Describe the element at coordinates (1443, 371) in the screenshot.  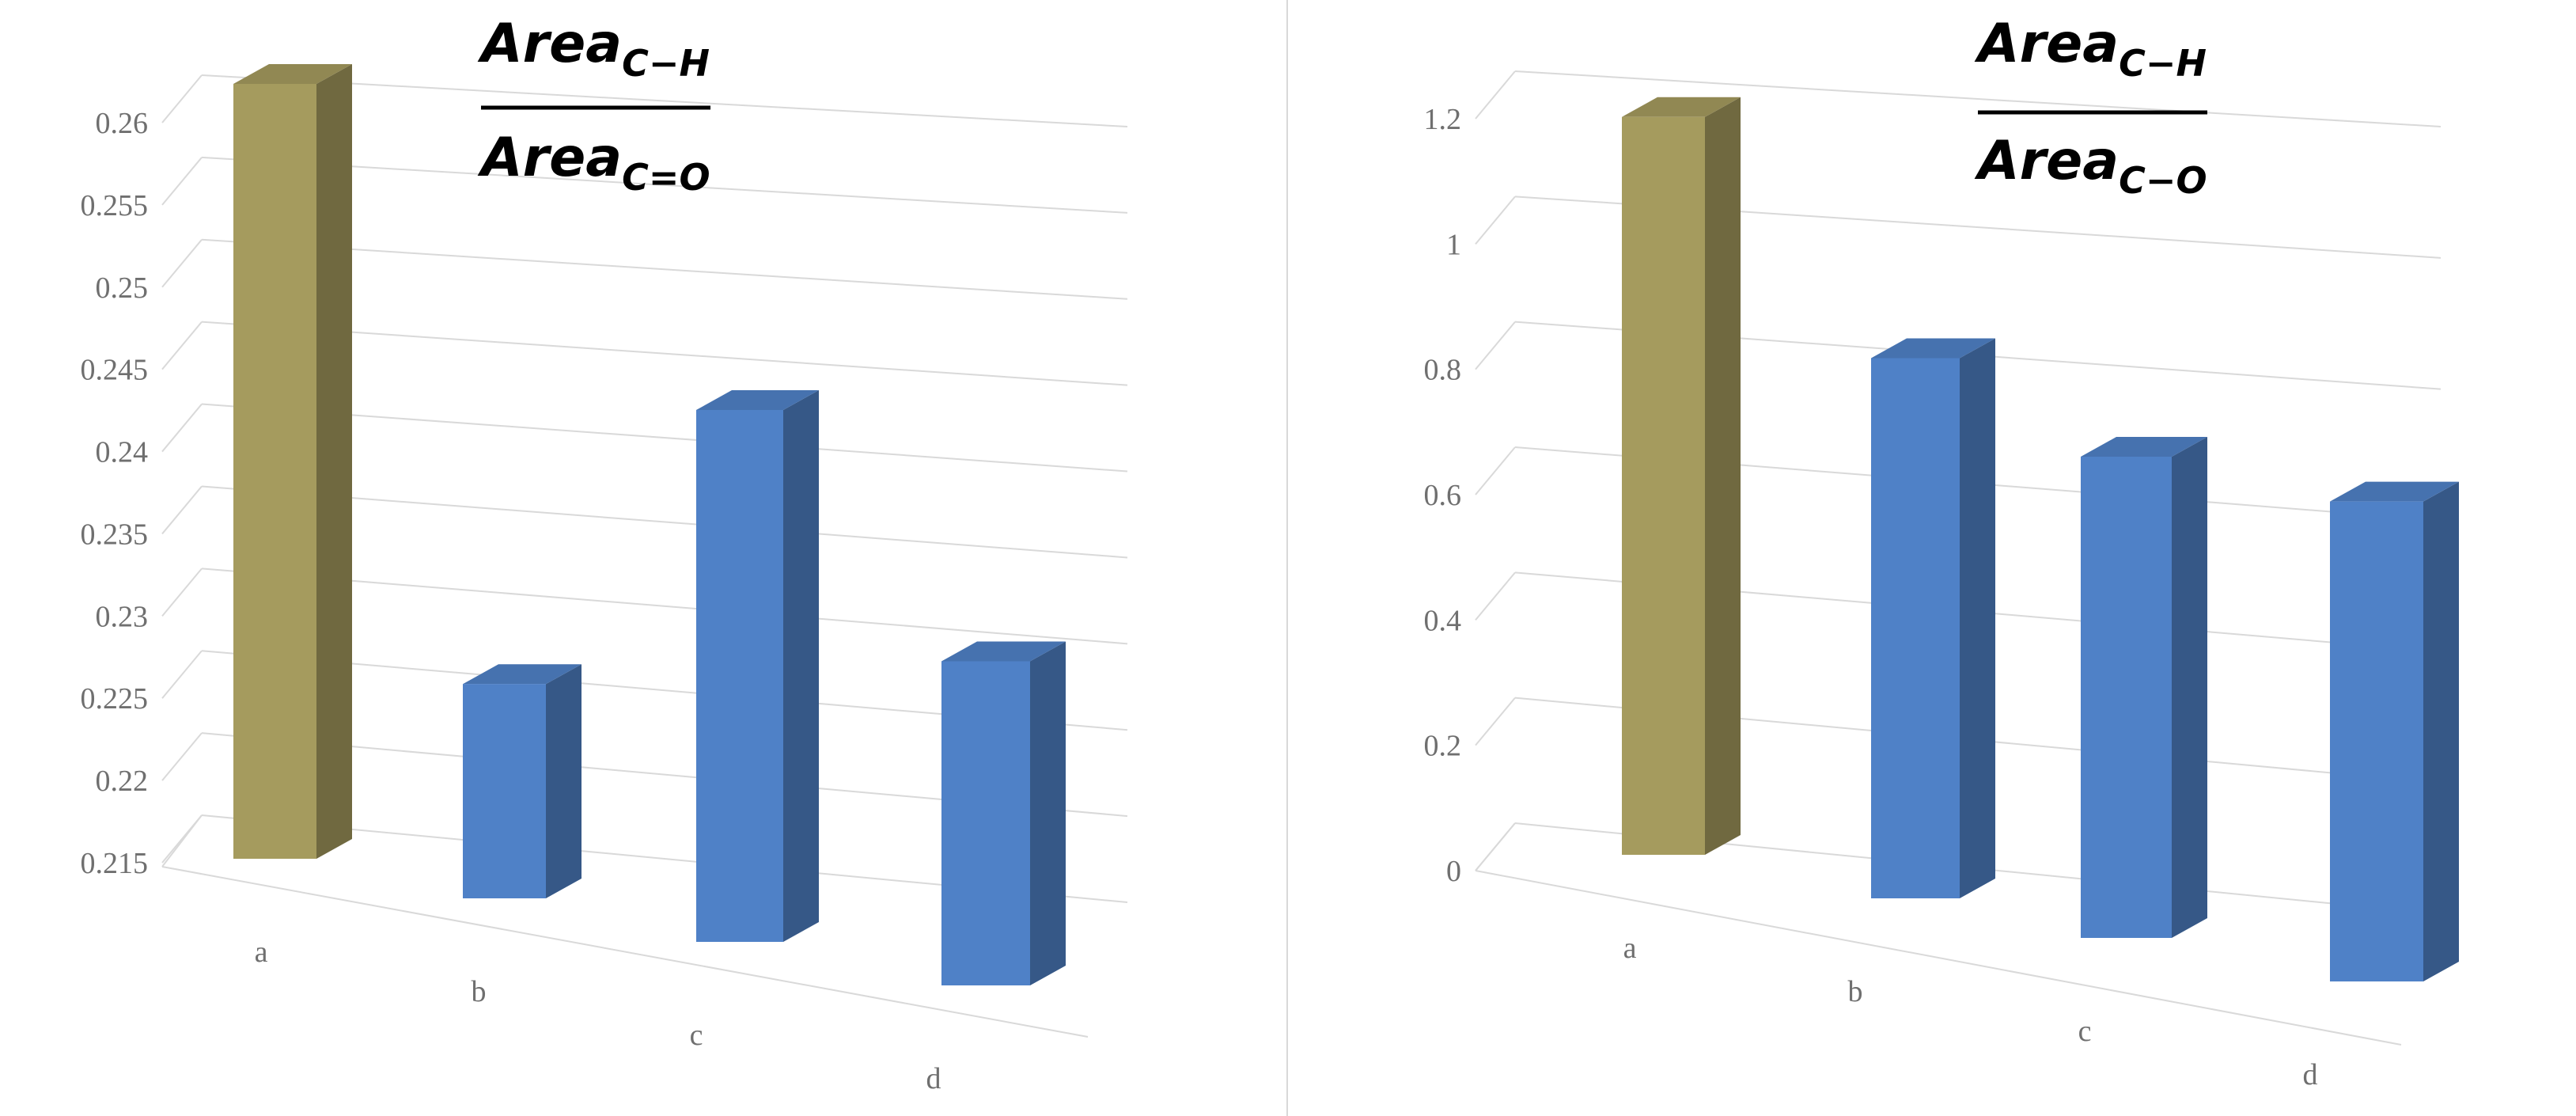
I see `y-tick-label: 0.8` at that location.